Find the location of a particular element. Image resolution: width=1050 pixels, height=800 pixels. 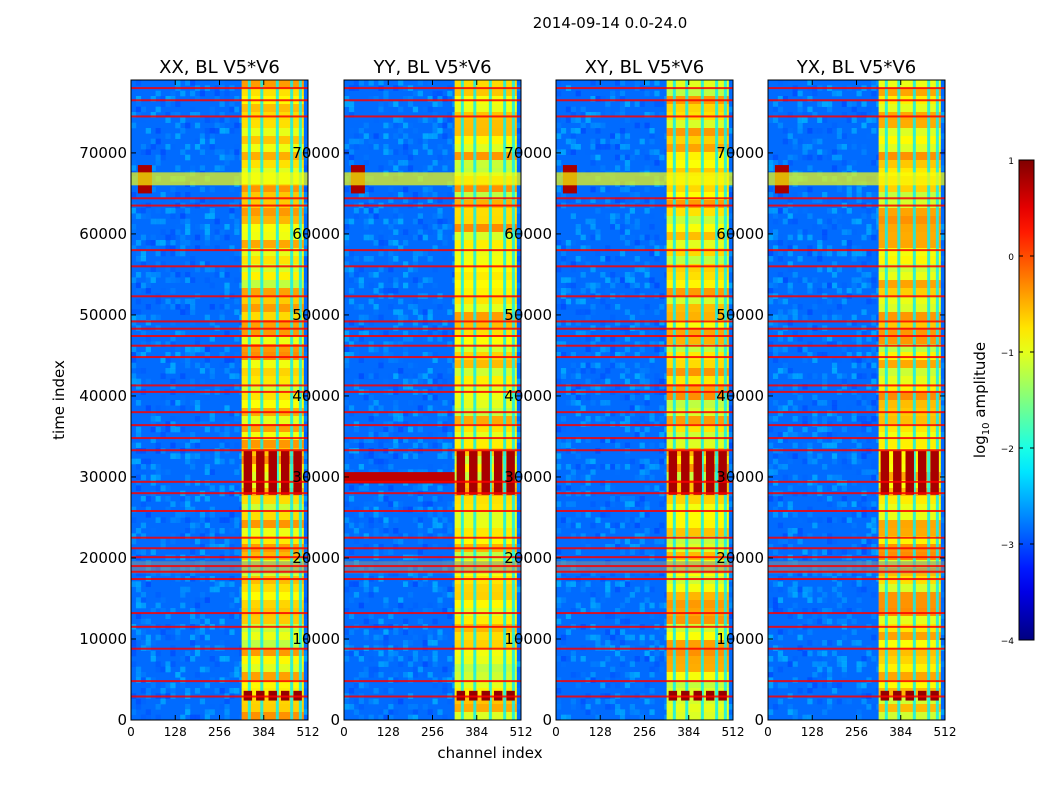

colorbar-label-rest: amplitude is located at coordinates (980, 382).